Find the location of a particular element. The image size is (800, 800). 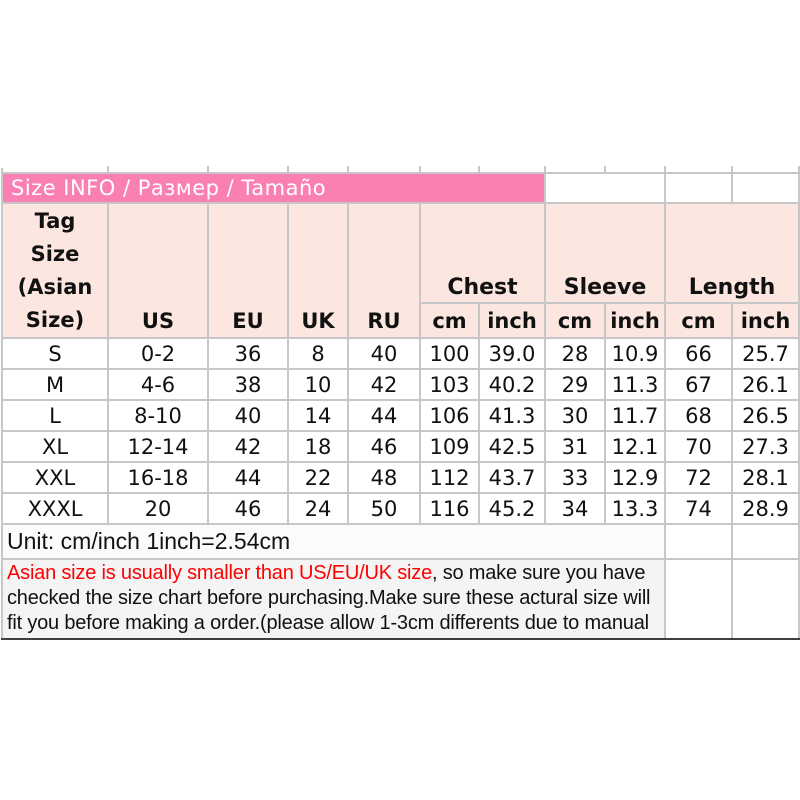

header-ru: RU is located at coordinates (384, 270).